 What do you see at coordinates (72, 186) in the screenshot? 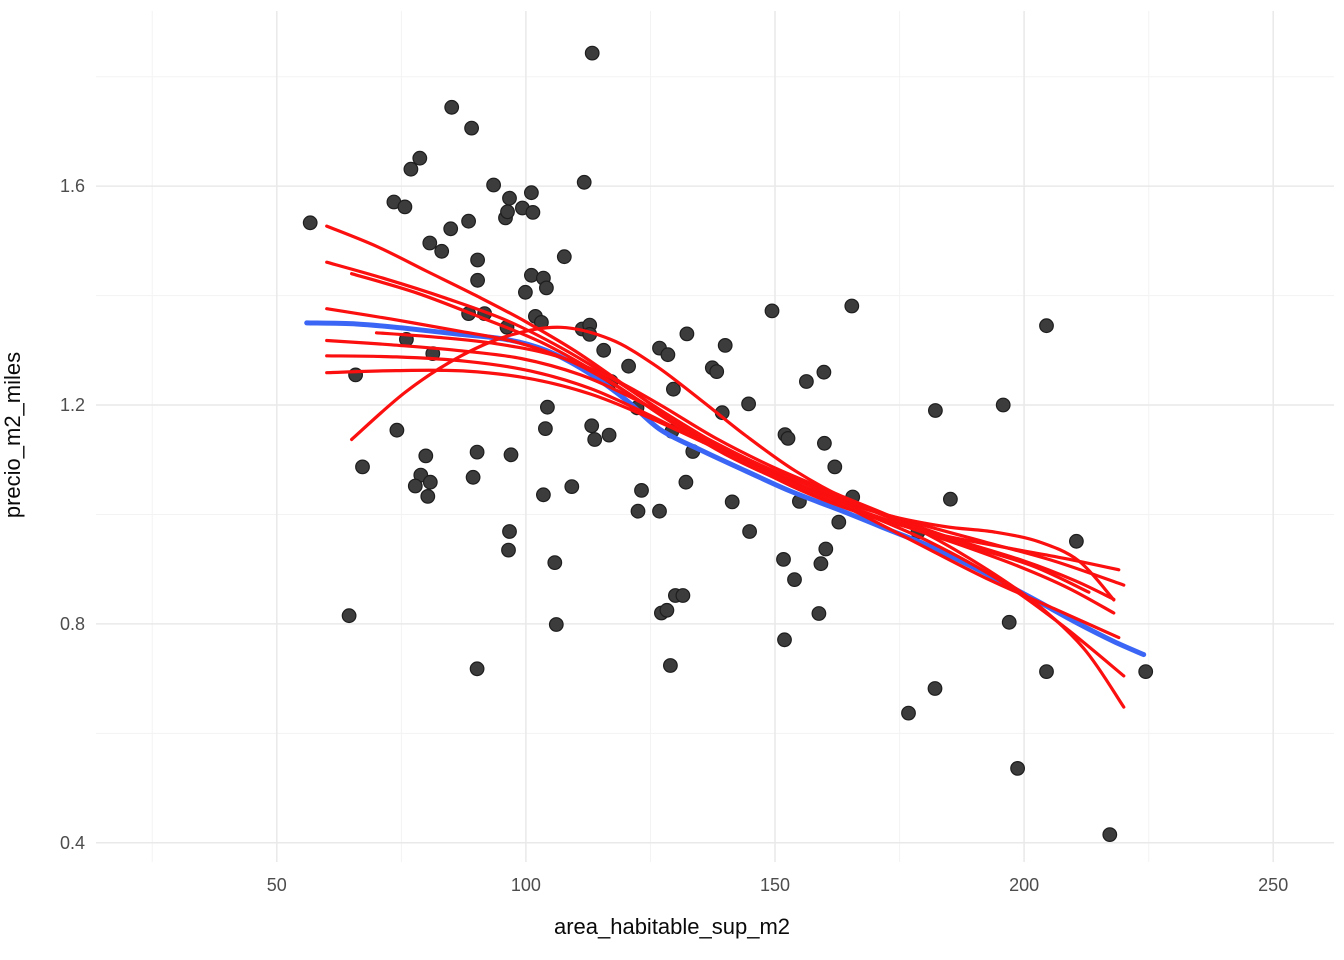
I see `y-tick-label: 1.6` at bounding box center [72, 186].